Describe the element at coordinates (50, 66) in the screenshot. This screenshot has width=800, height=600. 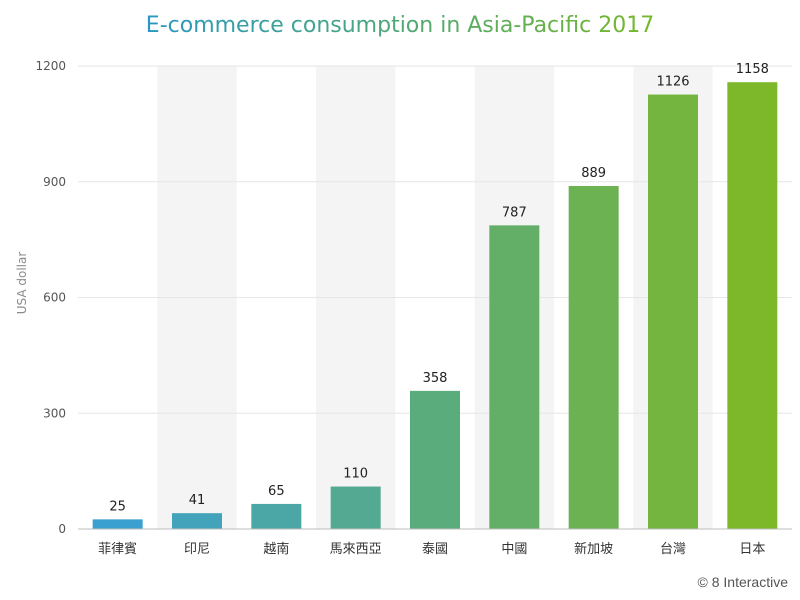
I see `y-tick-label: 1200` at that location.